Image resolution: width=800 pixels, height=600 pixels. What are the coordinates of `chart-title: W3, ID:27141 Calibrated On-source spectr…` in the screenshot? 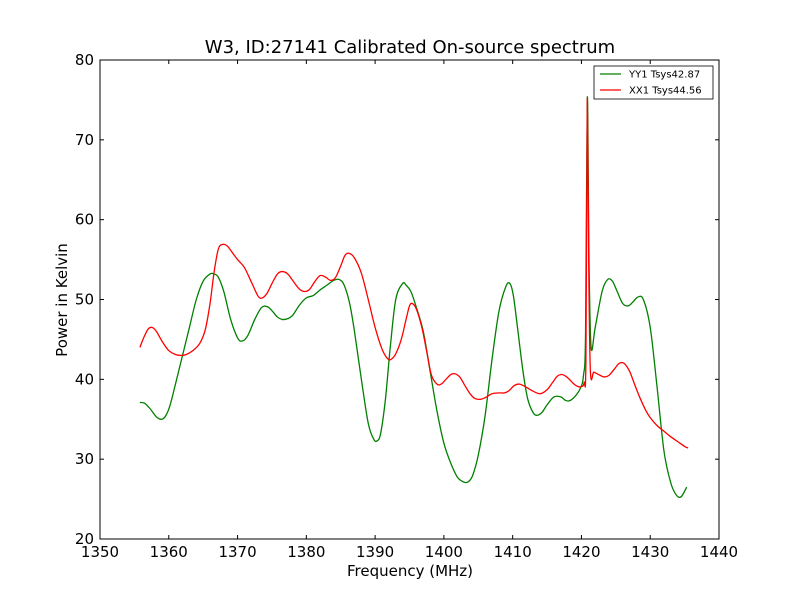 It's located at (410, 47).